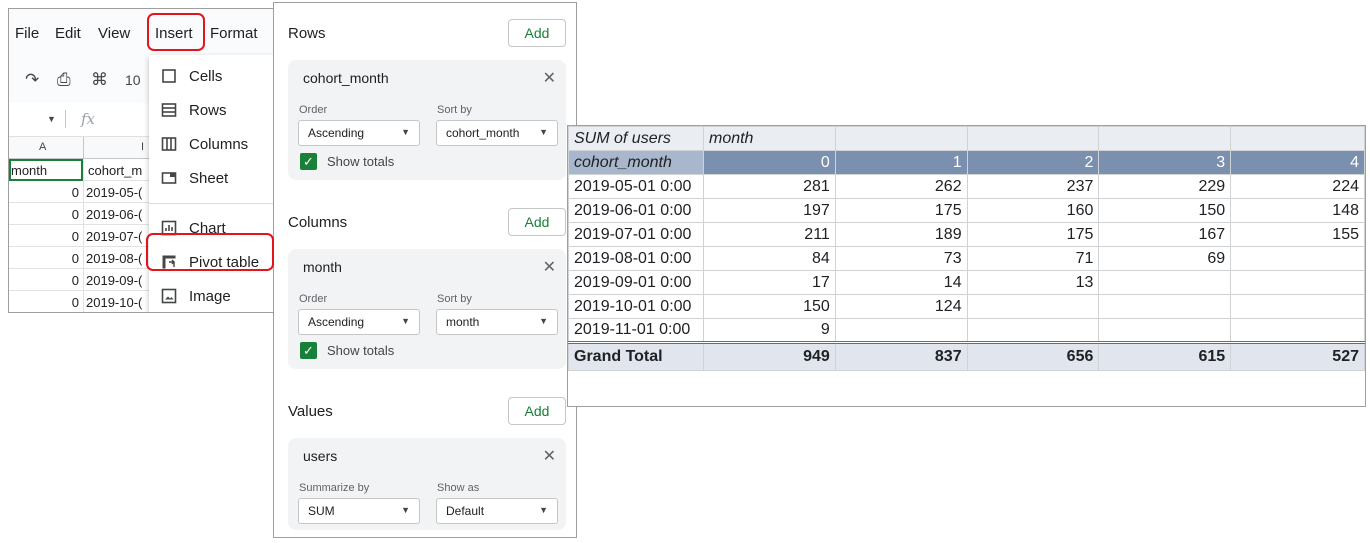 The width and height of the screenshot is (1370, 543). What do you see at coordinates (901, 186) in the screenshot?
I see `pivot-value: 262` at bounding box center [901, 186].